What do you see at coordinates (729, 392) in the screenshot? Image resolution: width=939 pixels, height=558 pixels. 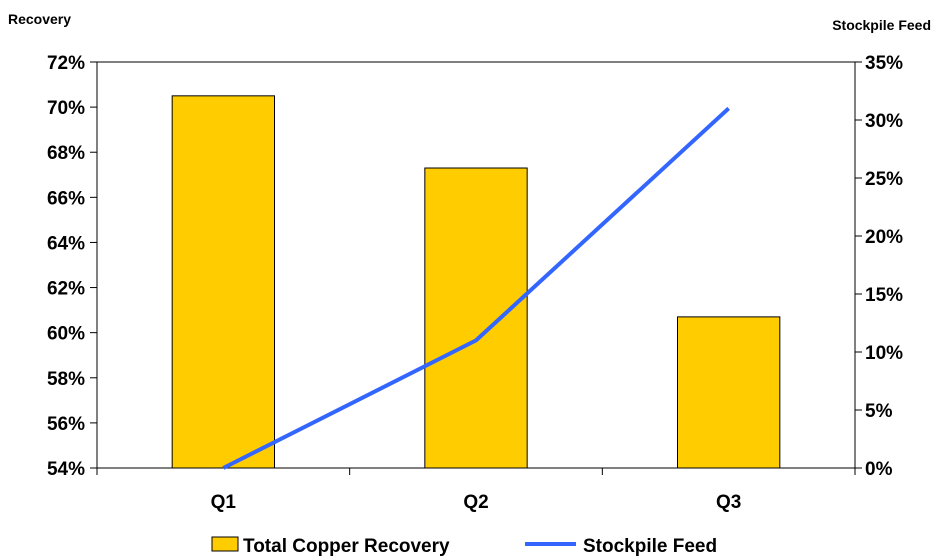 I see `bar-q3` at bounding box center [729, 392].